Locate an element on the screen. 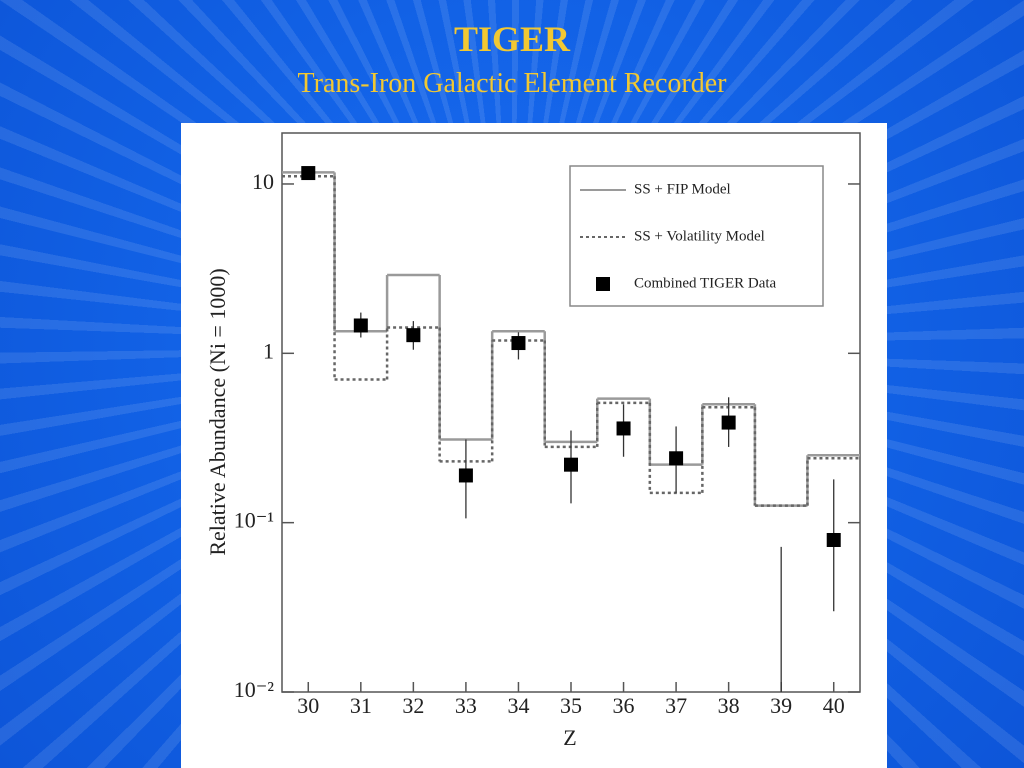 This screenshot has width=1024, height=768. x-tick-label: 33 is located at coordinates (466, 705).